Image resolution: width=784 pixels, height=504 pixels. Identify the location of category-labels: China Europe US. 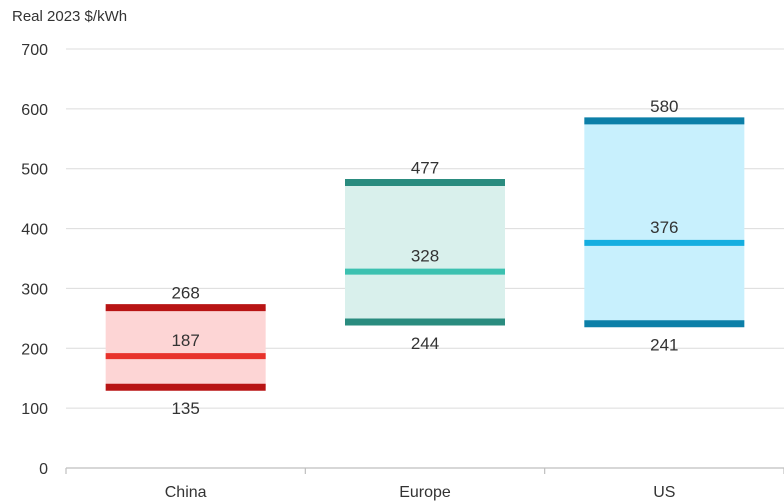
(420, 492).